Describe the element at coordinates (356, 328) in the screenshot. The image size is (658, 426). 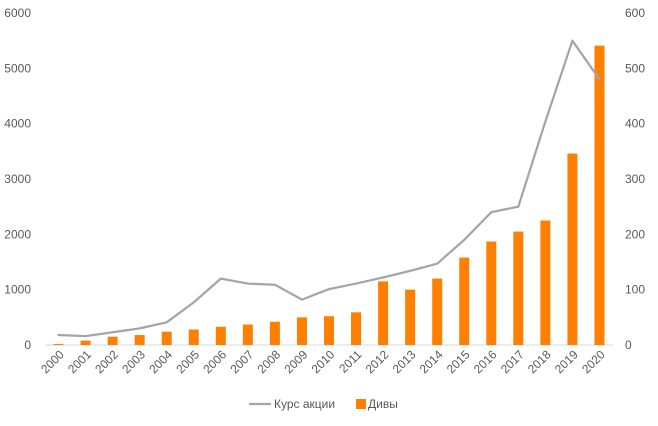
I see `bar-divy-2011` at that location.